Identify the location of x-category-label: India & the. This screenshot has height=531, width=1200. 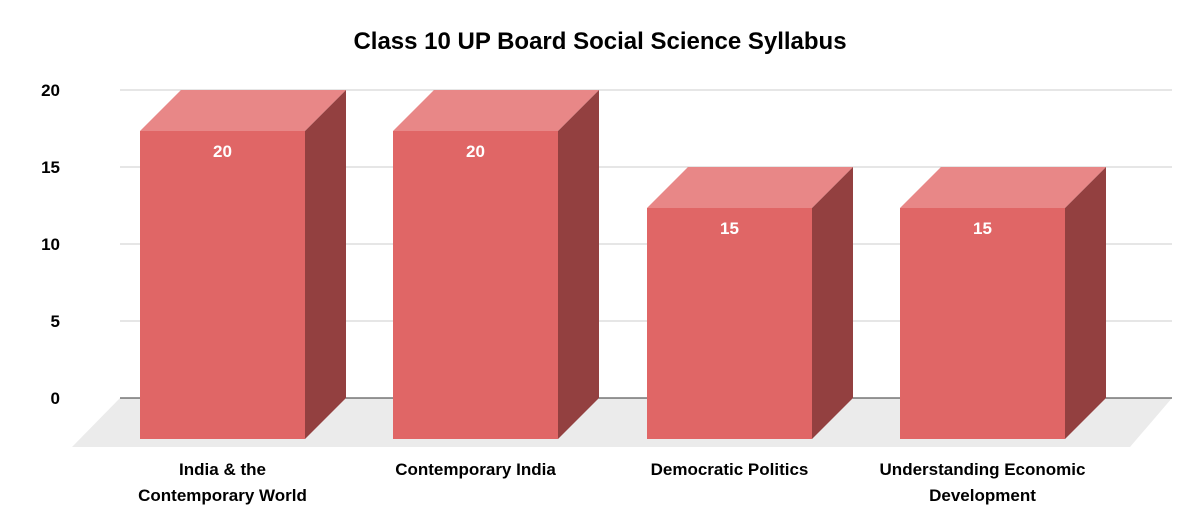
(222, 469).